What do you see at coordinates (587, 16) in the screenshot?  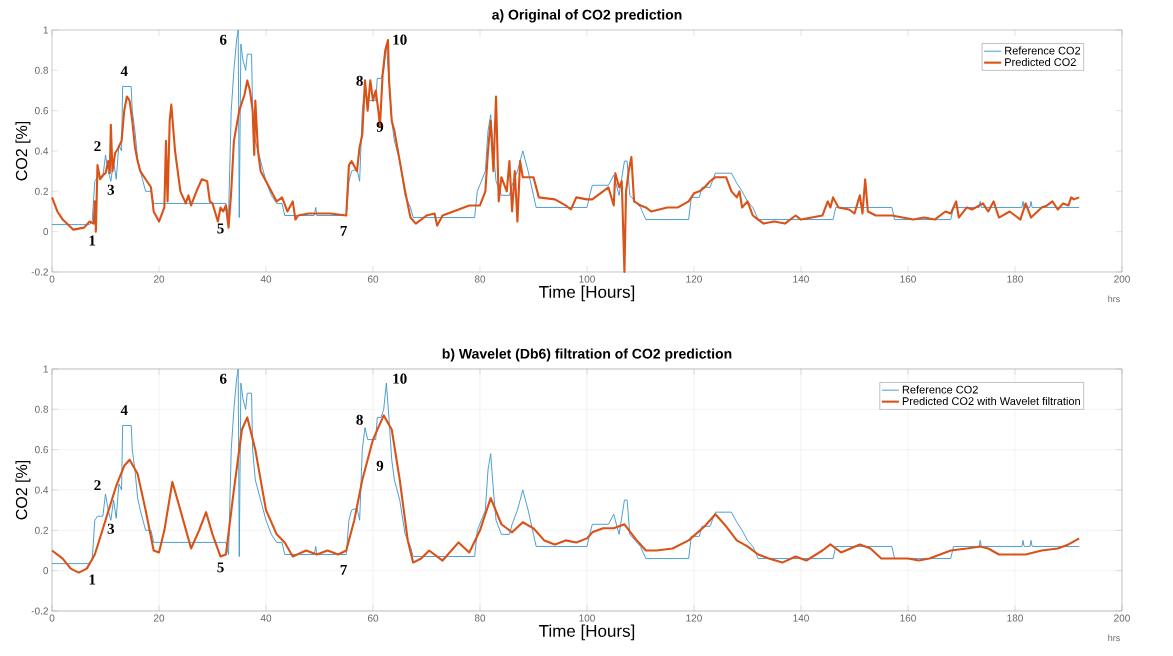 I see `chart-title: a) Original of CO2 prediction` at bounding box center [587, 16].